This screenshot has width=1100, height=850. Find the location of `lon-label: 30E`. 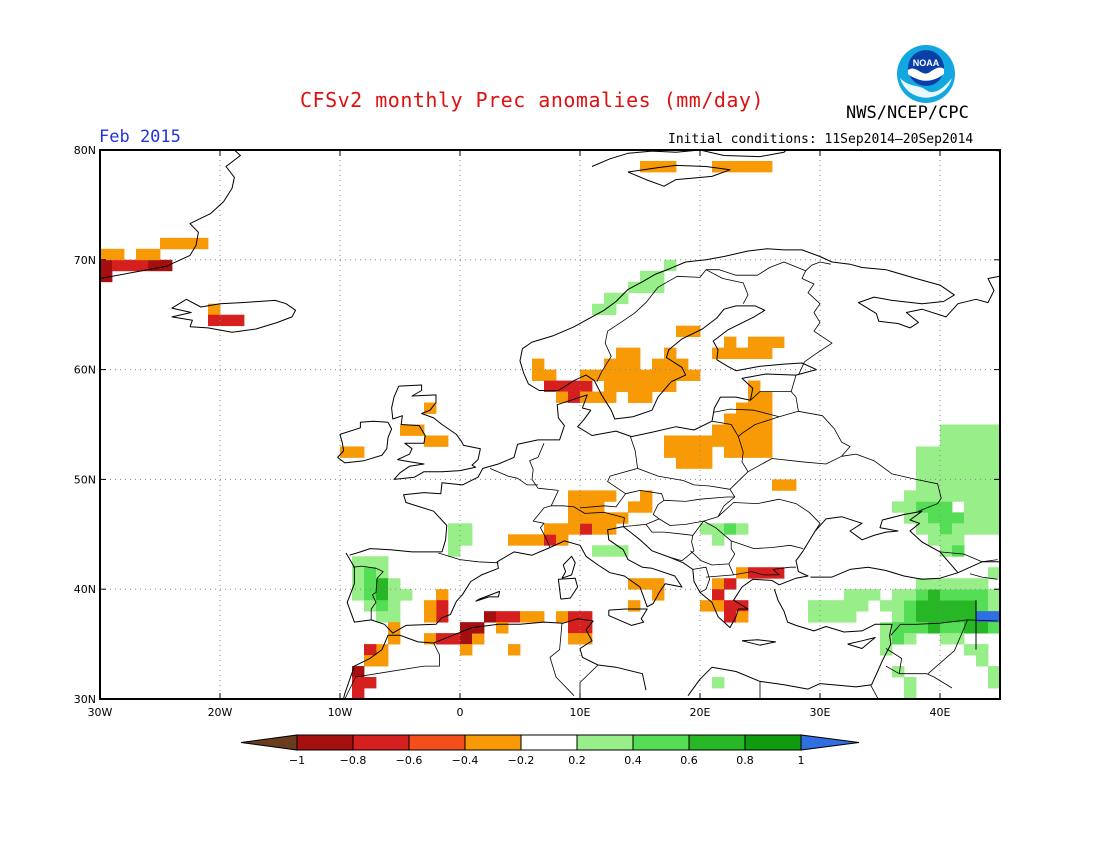

lon-label: 30E is located at coordinates (820, 712).